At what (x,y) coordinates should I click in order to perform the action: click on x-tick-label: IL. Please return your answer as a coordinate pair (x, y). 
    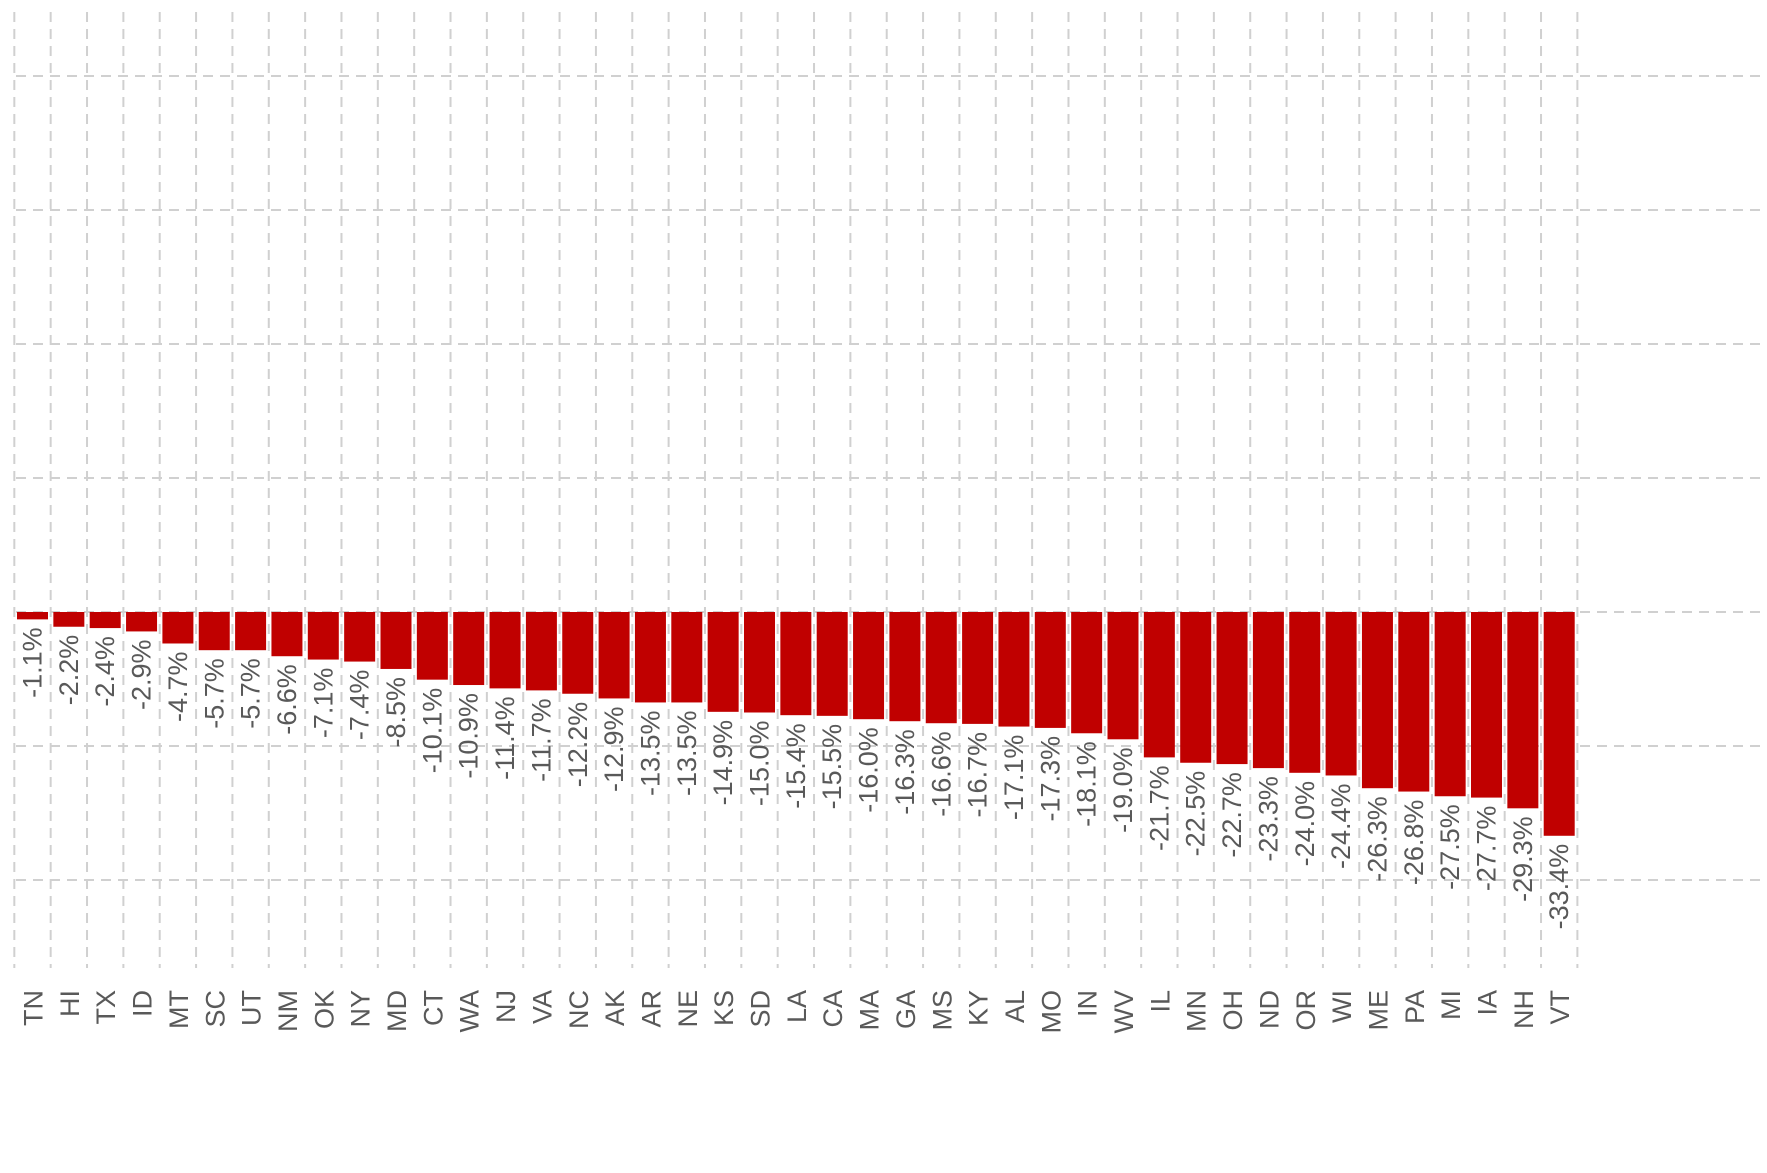
    Looking at the image, I should click on (1160, 1001).